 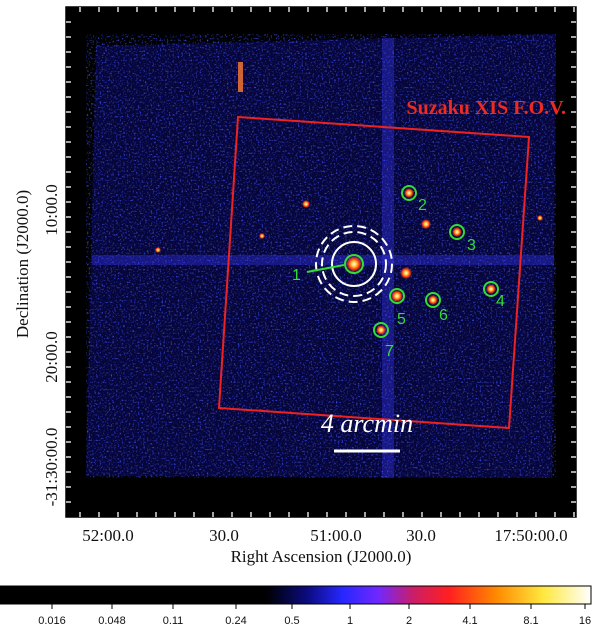 I want to click on colorbar-tick-label: 2, so click(x=409, y=621).